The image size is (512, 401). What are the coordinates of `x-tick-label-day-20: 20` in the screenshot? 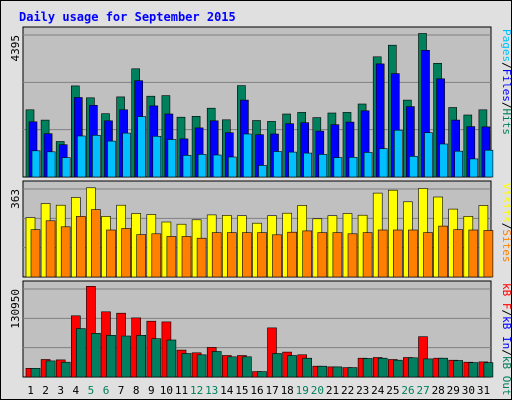 It's located at (317, 390).